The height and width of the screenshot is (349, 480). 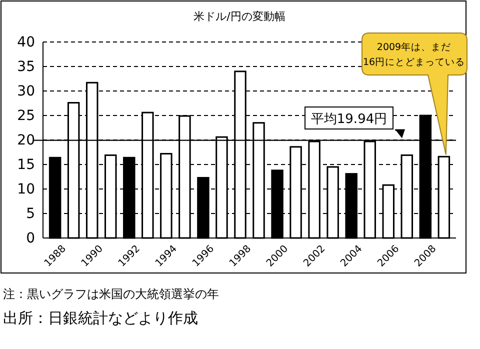 I want to click on y-tick-label: 35, so click(x=26, y=66).